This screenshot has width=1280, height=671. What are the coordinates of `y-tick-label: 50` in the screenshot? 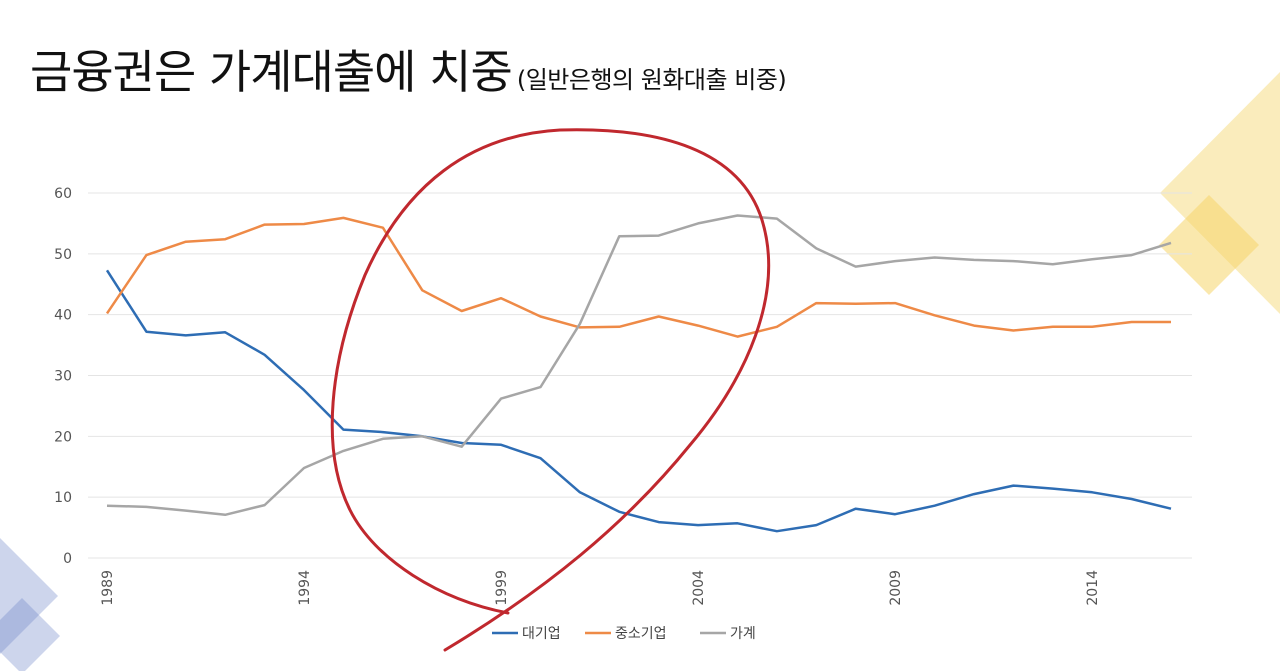 It's located at (63, 255).